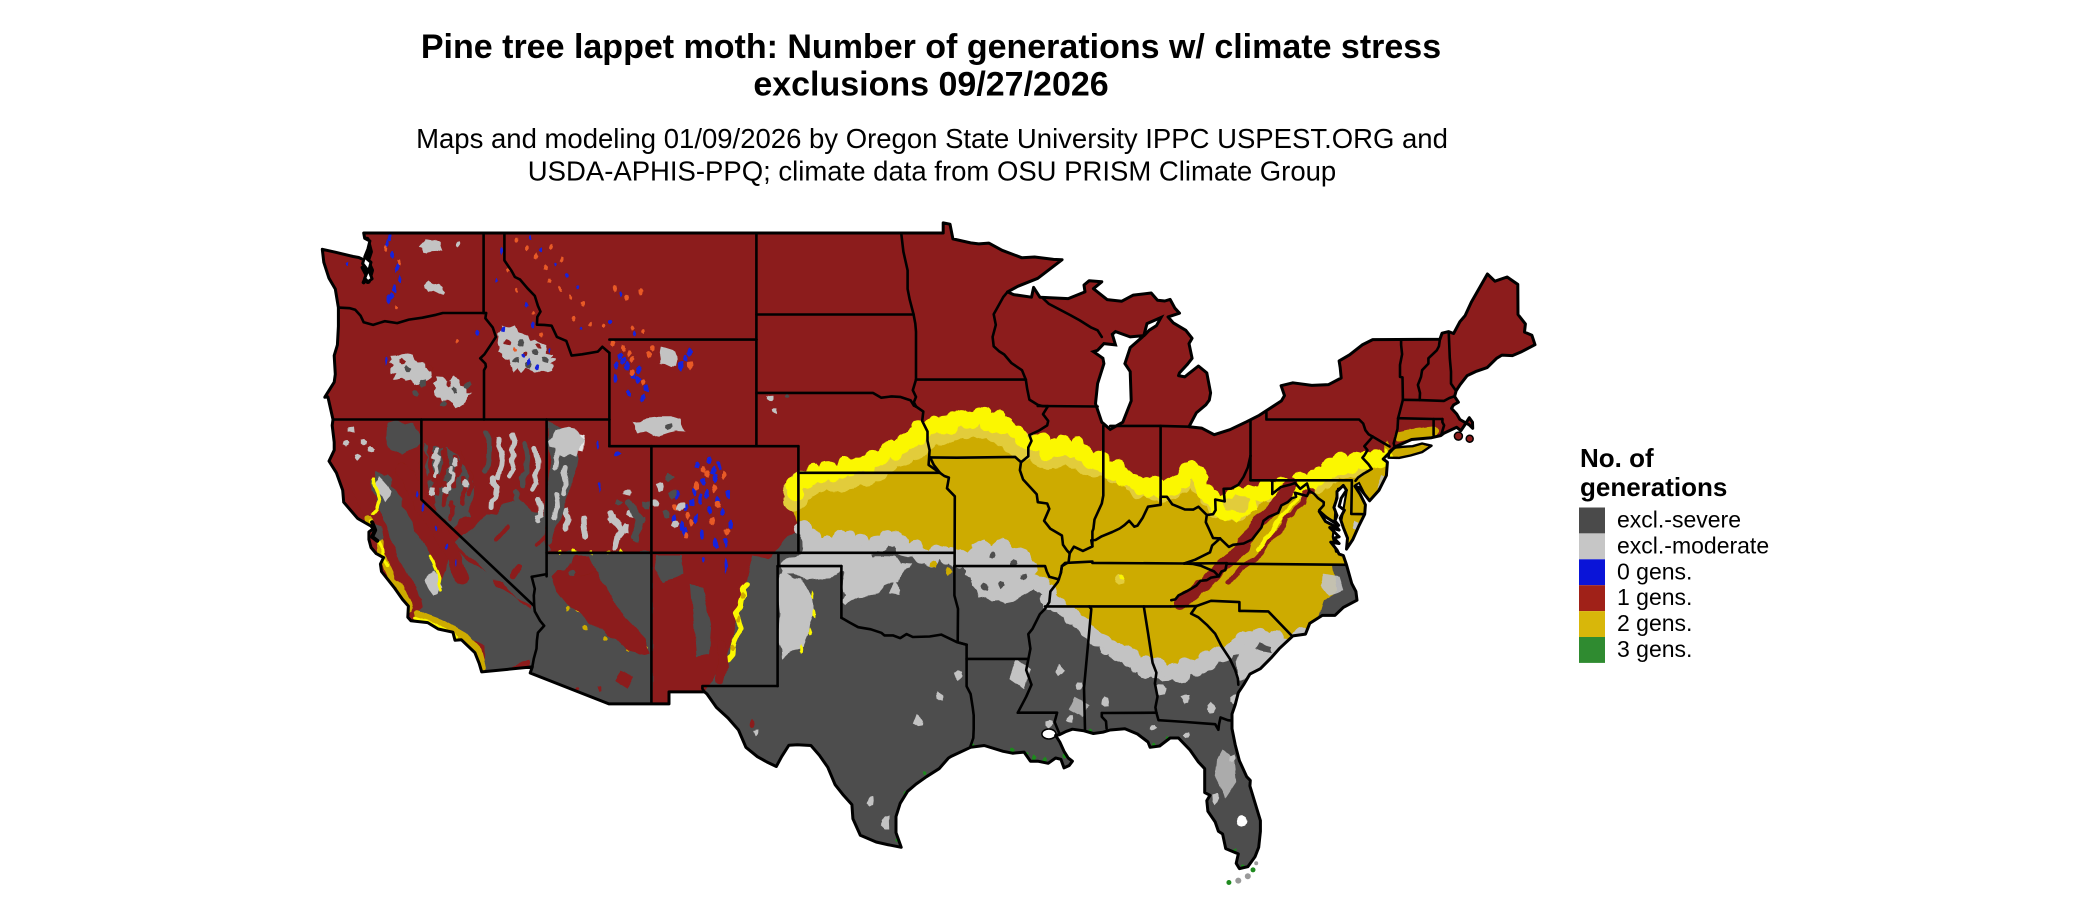 This screenshot has width=2100, height=897. Describe the element at coordinates (1653, 487) in the screenshot. I see `svg-text: generations` at that location.